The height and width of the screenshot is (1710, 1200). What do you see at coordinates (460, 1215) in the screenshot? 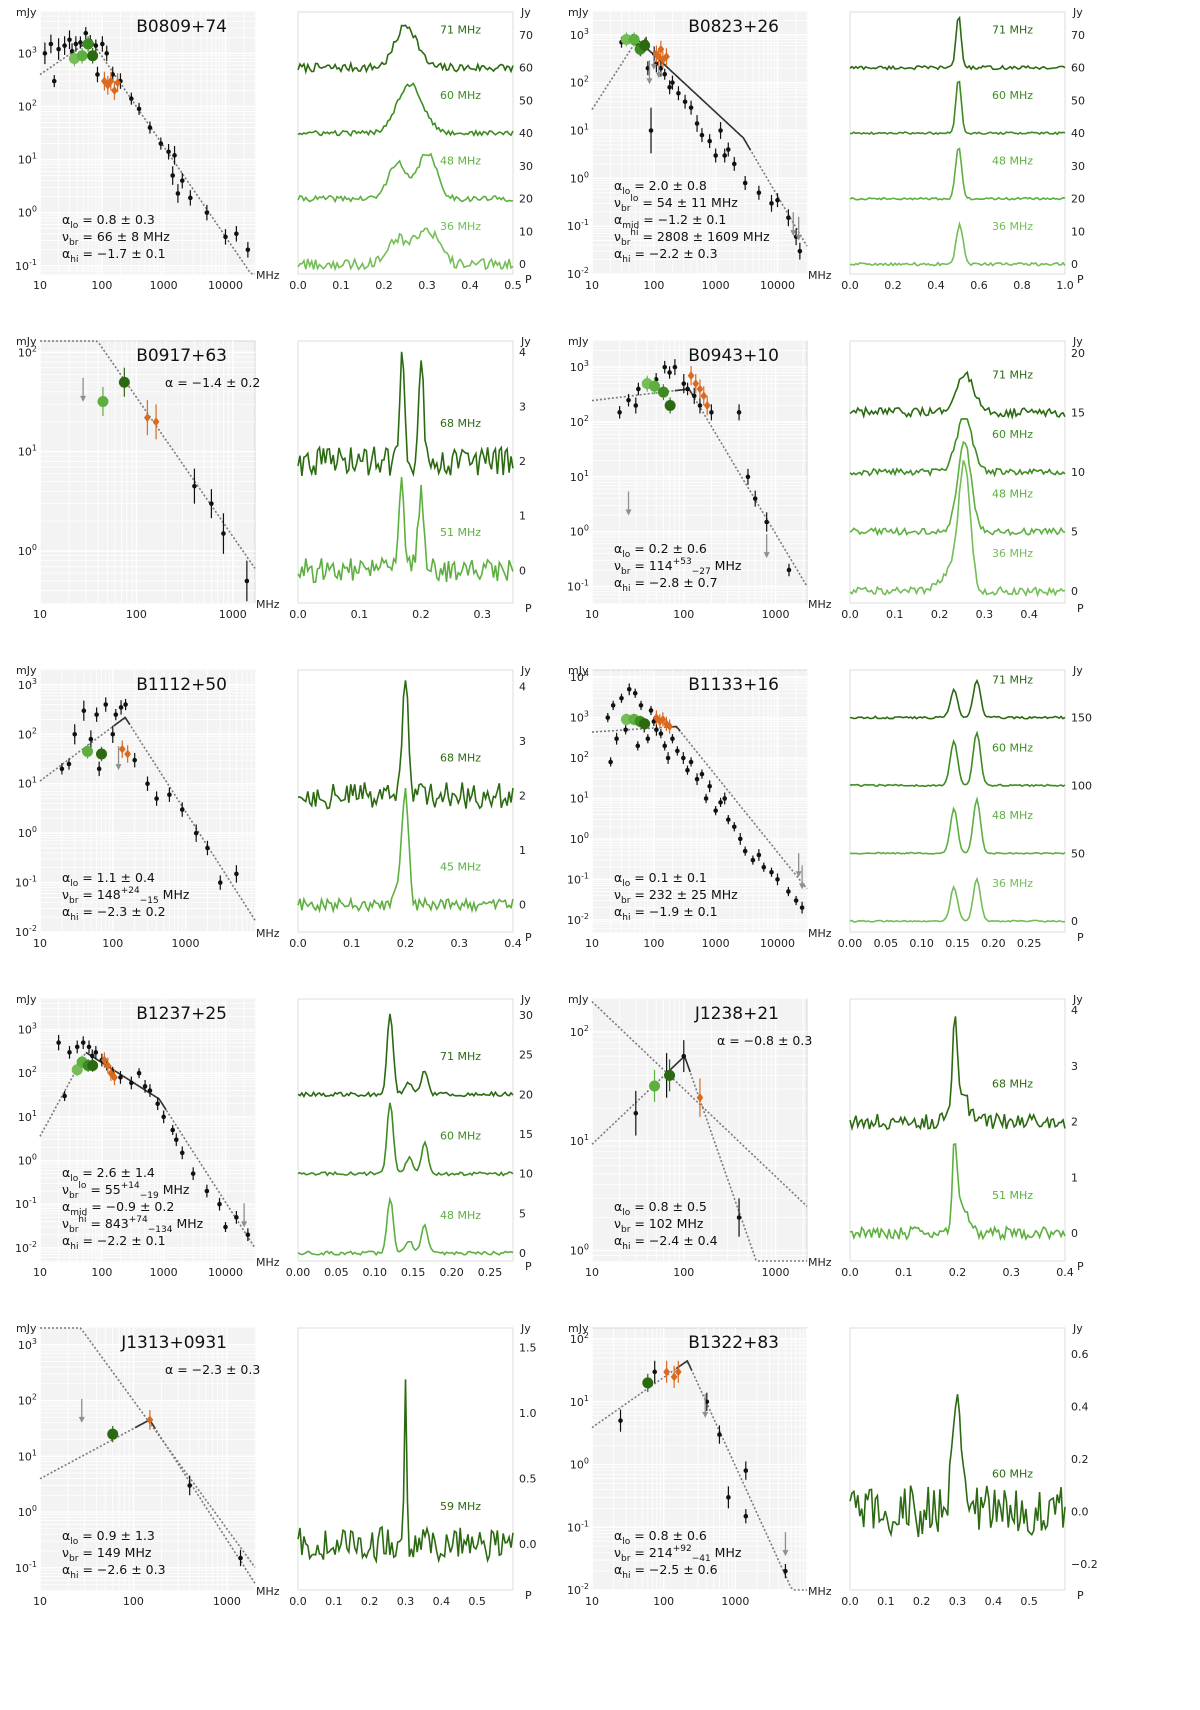
I see `frequency-label: 48 MHz` at bounding box center [460, 1215].